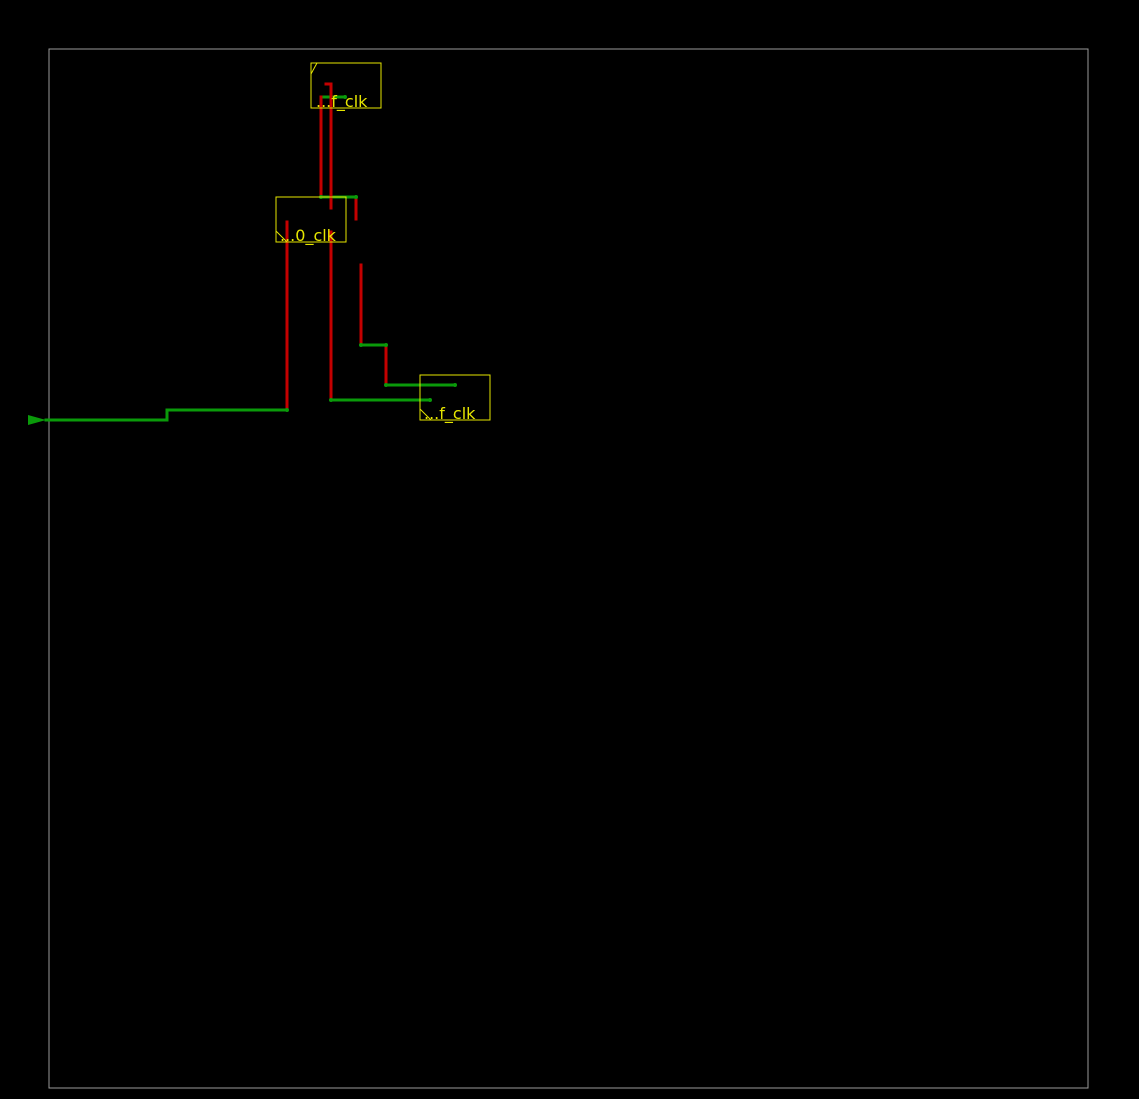 This screenshot has width=1139, height=1099. I want to click on instance-1: ...f_clk, so click(346, 87).